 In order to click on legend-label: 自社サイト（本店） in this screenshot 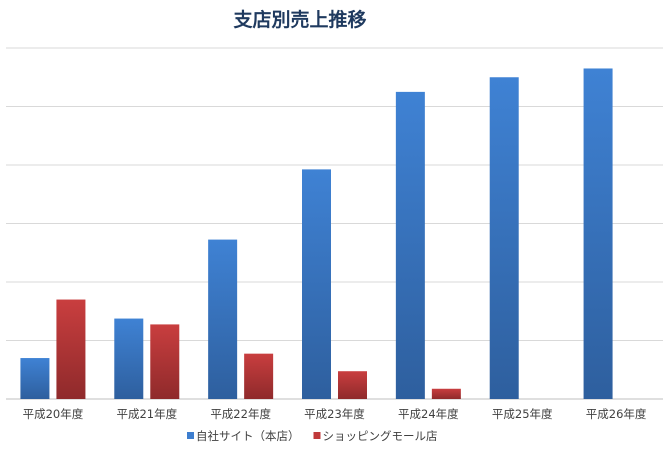, I will do `click(248, 436)`.